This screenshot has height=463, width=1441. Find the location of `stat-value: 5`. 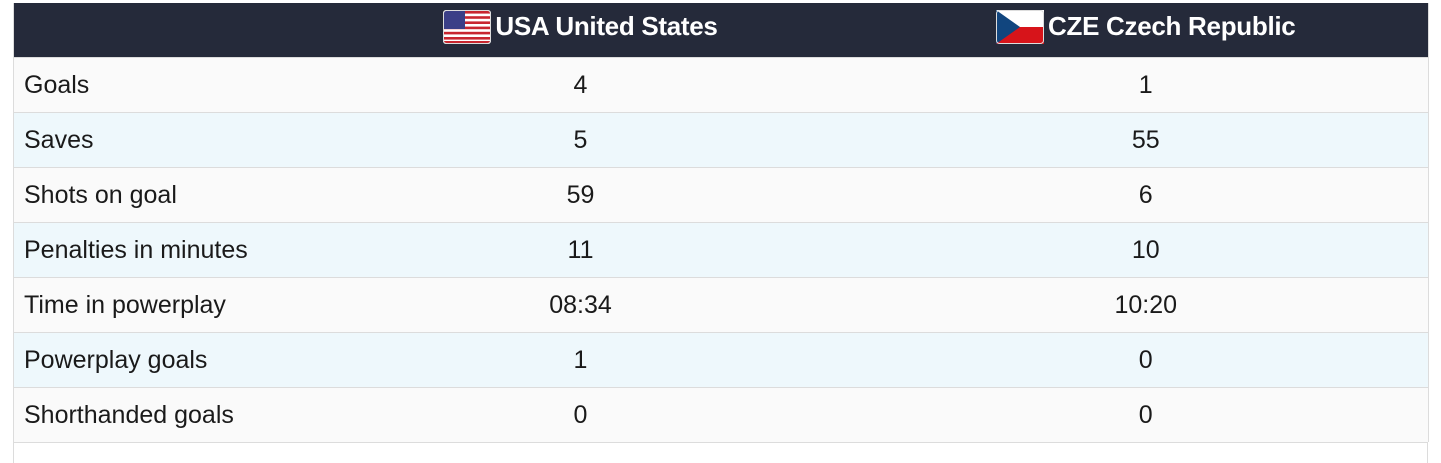

stat-value: 5 is located at coordinates (580, 140).